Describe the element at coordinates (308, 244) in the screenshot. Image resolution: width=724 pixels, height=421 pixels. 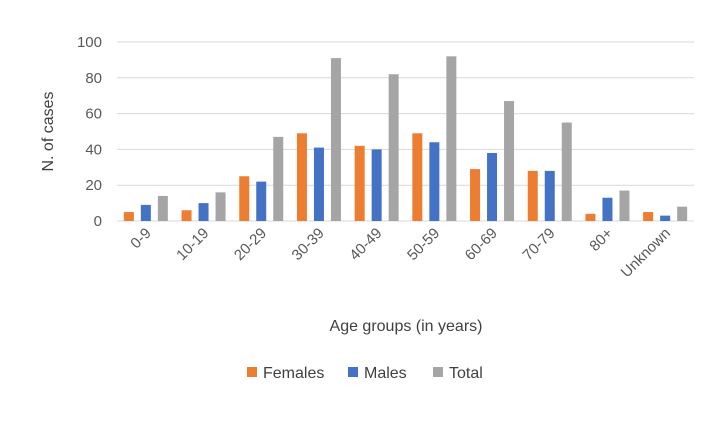
I see `x-tick-label: 30-39` at that location.